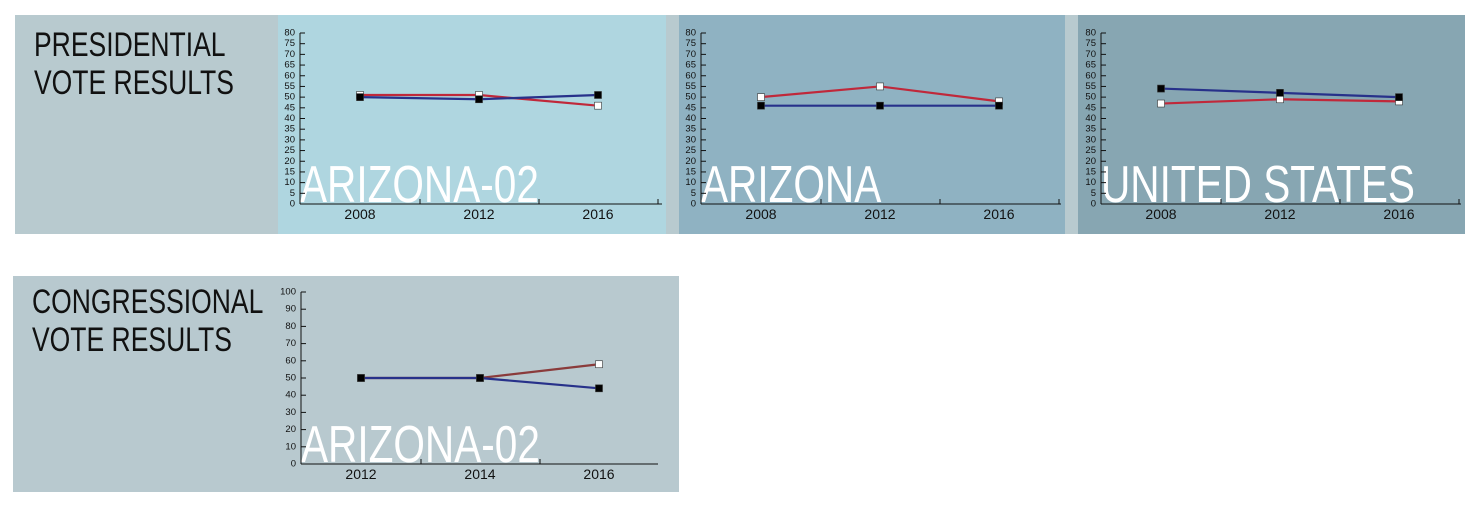 This screenshot has height=506, width=1480. I want to click on chart-title-wrap: ARIZONA, so click(791, 184).